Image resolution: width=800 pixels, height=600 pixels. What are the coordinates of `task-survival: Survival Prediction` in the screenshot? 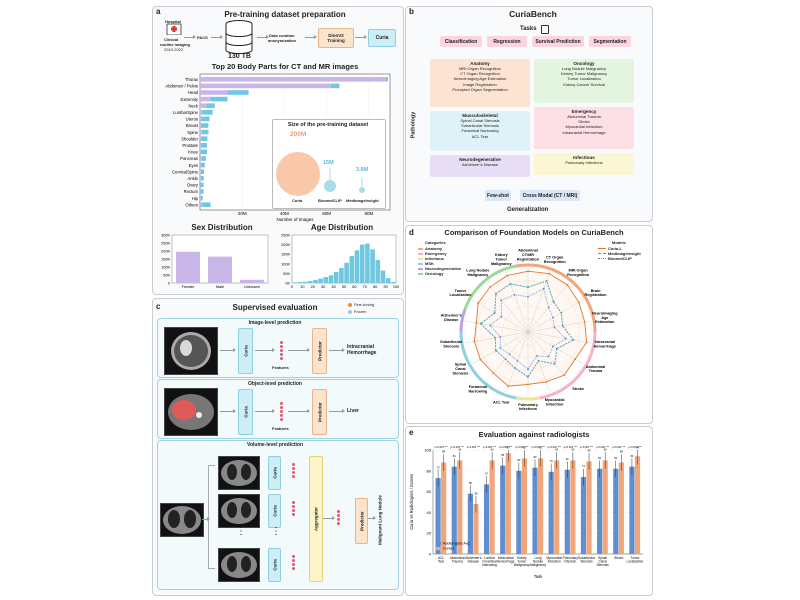 It's located at (558, 41).